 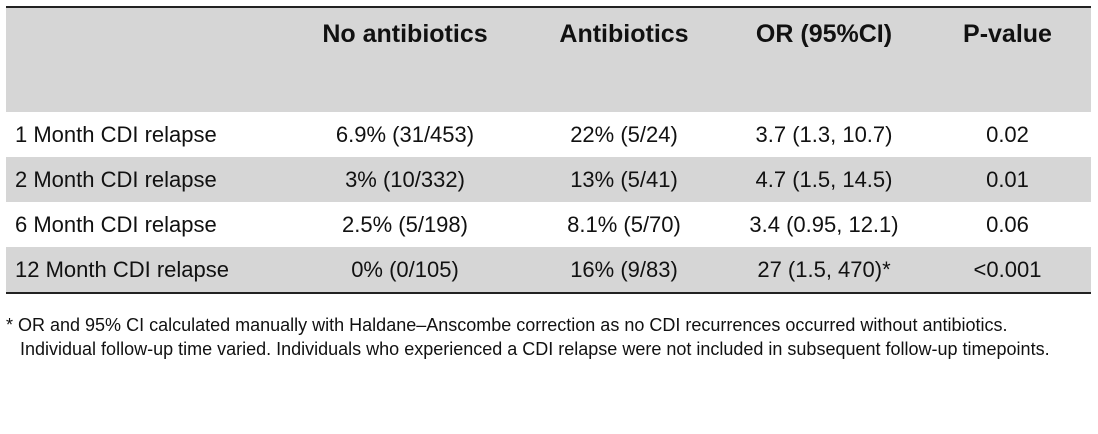 What do you see at coordinates (405, 179) in the screenshot?
I see `cell-no-antibiotics: 3% (10/332)` at bounding box center [405, 179].